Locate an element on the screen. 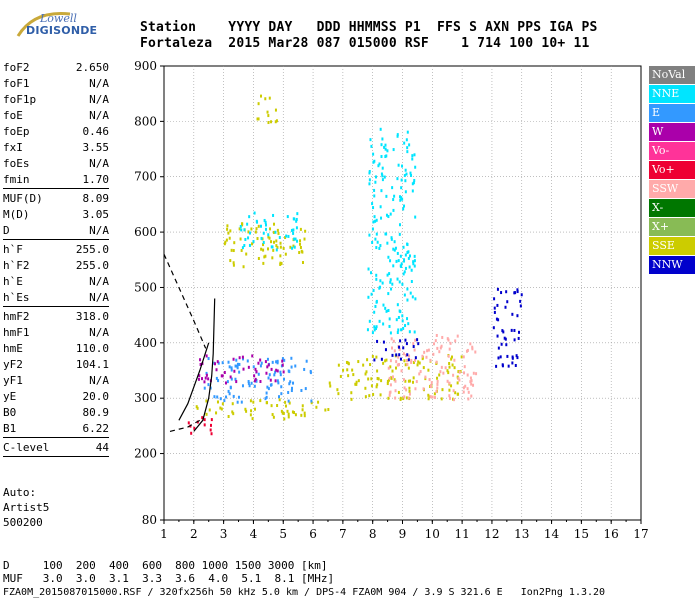 This screenshot has height=600, width=700. param-row: yF2 104.1 is located at coordinates (56, 365).